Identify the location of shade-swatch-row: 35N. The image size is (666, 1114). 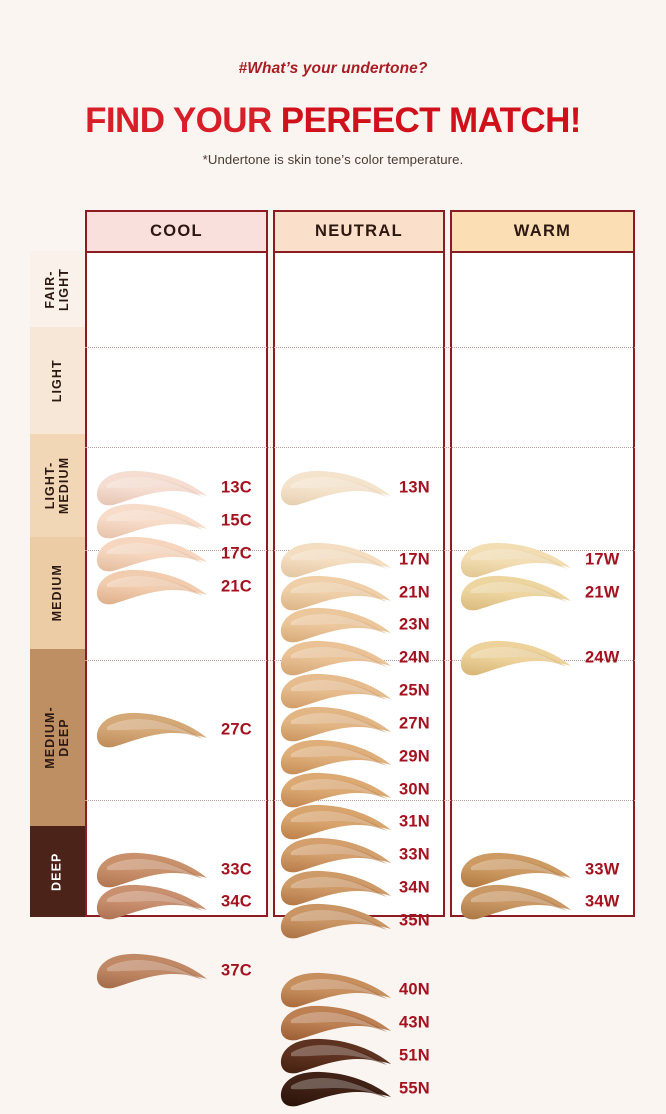
(359, 921).